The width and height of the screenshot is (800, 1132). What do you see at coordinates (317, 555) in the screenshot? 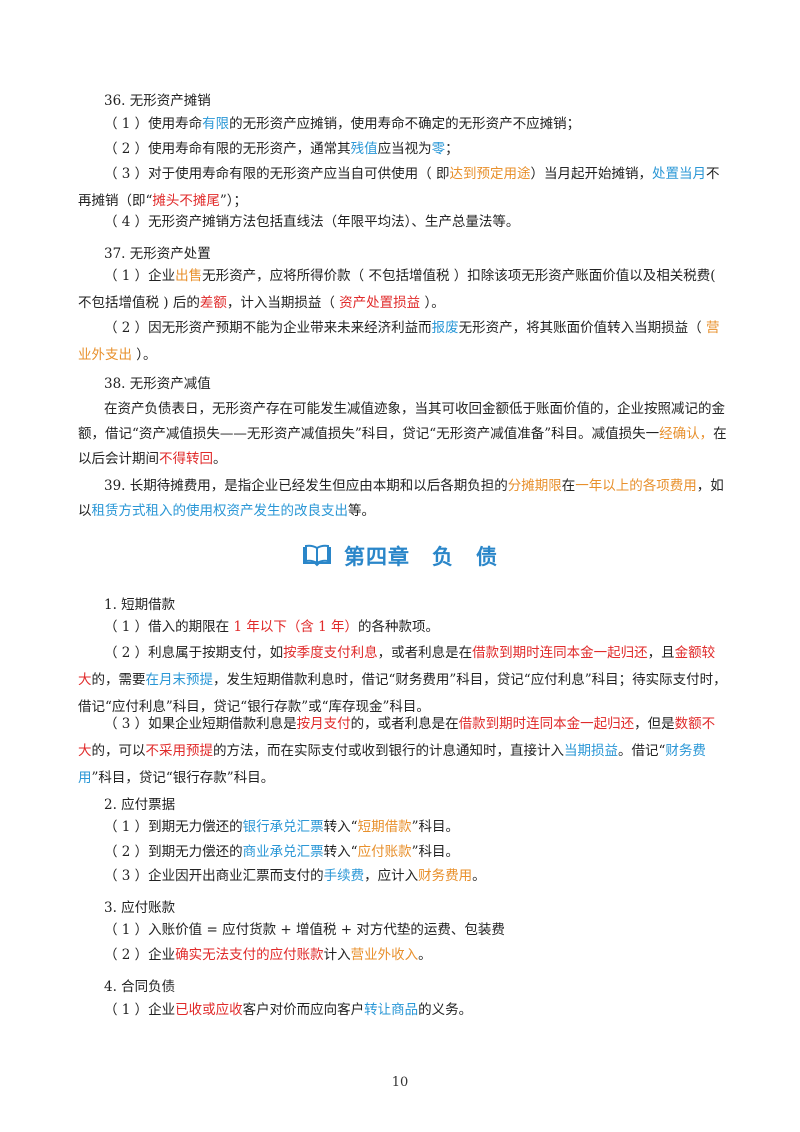
I see `book-icon` at bounding box center [317, 555].